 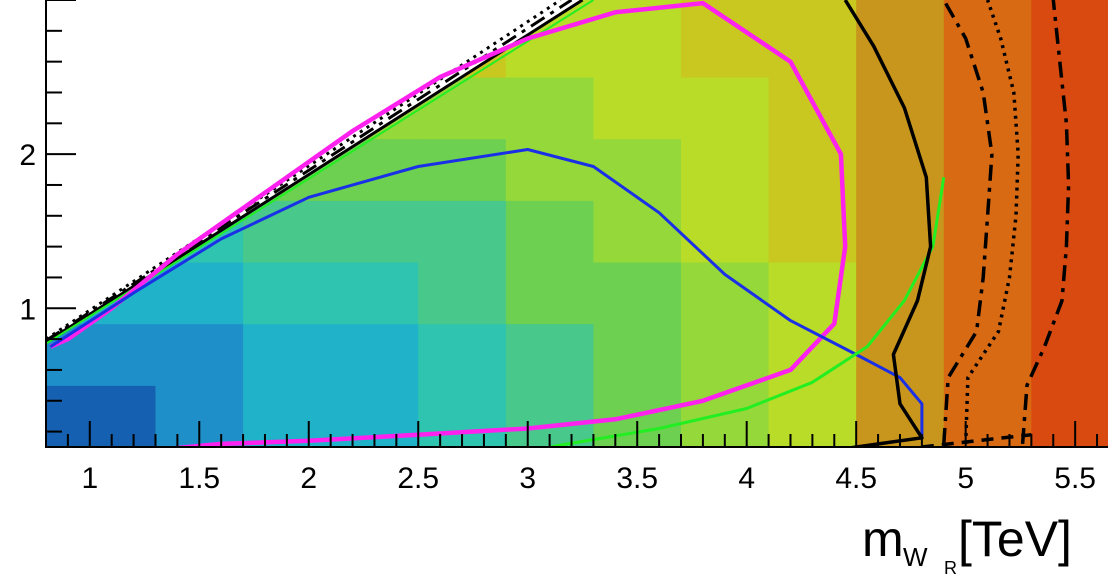 I want to click on x-tick-label: 2.5, so click(x=418, y=478).